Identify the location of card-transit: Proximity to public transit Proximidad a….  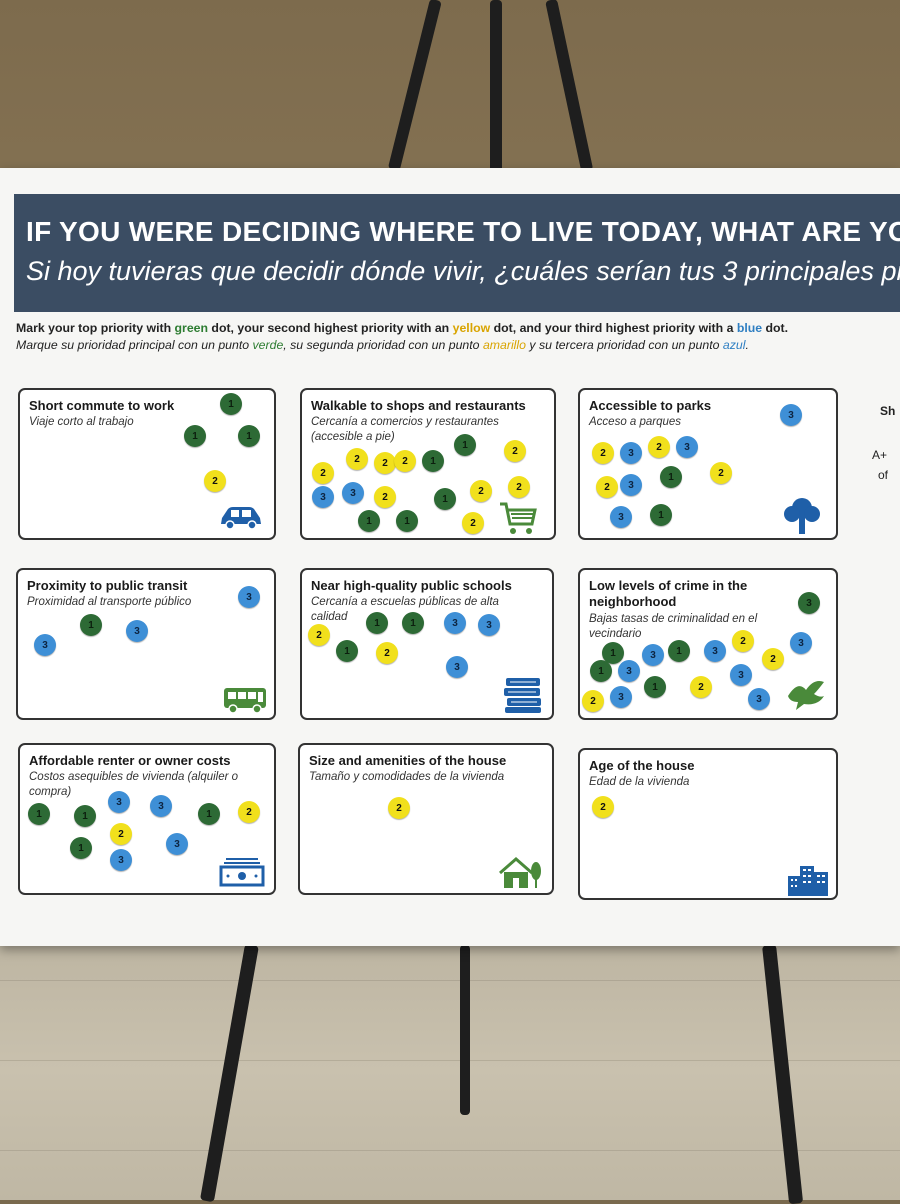
(146, 644).